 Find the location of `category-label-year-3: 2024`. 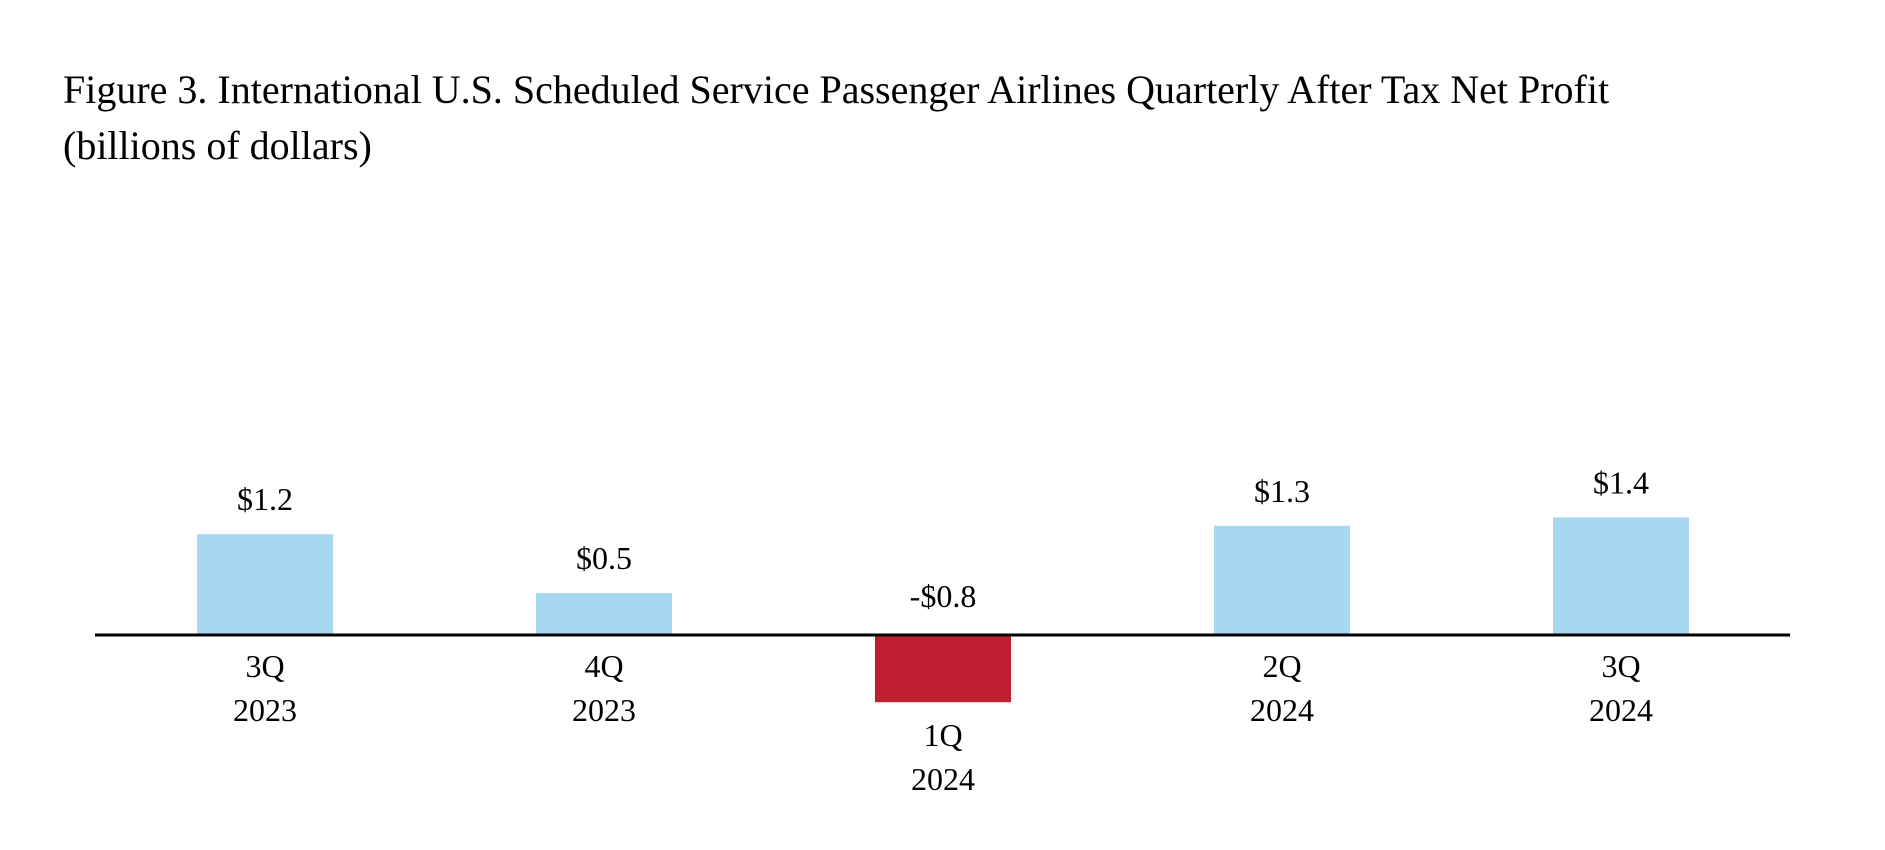

category-label-year-3: 2024 is located at coordinates (943, 779).